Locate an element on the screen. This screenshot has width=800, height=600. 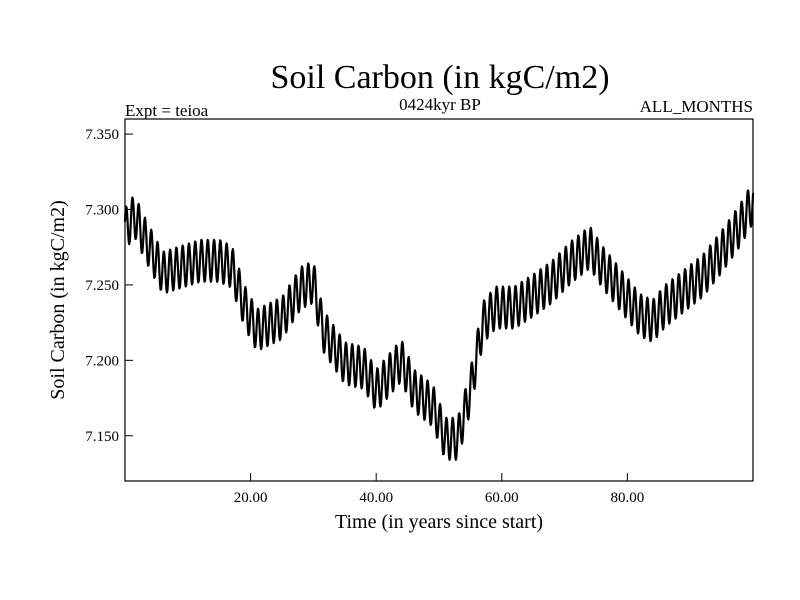
chart-subtitle: 0424kyr BP is located at coordinates (440, 104).